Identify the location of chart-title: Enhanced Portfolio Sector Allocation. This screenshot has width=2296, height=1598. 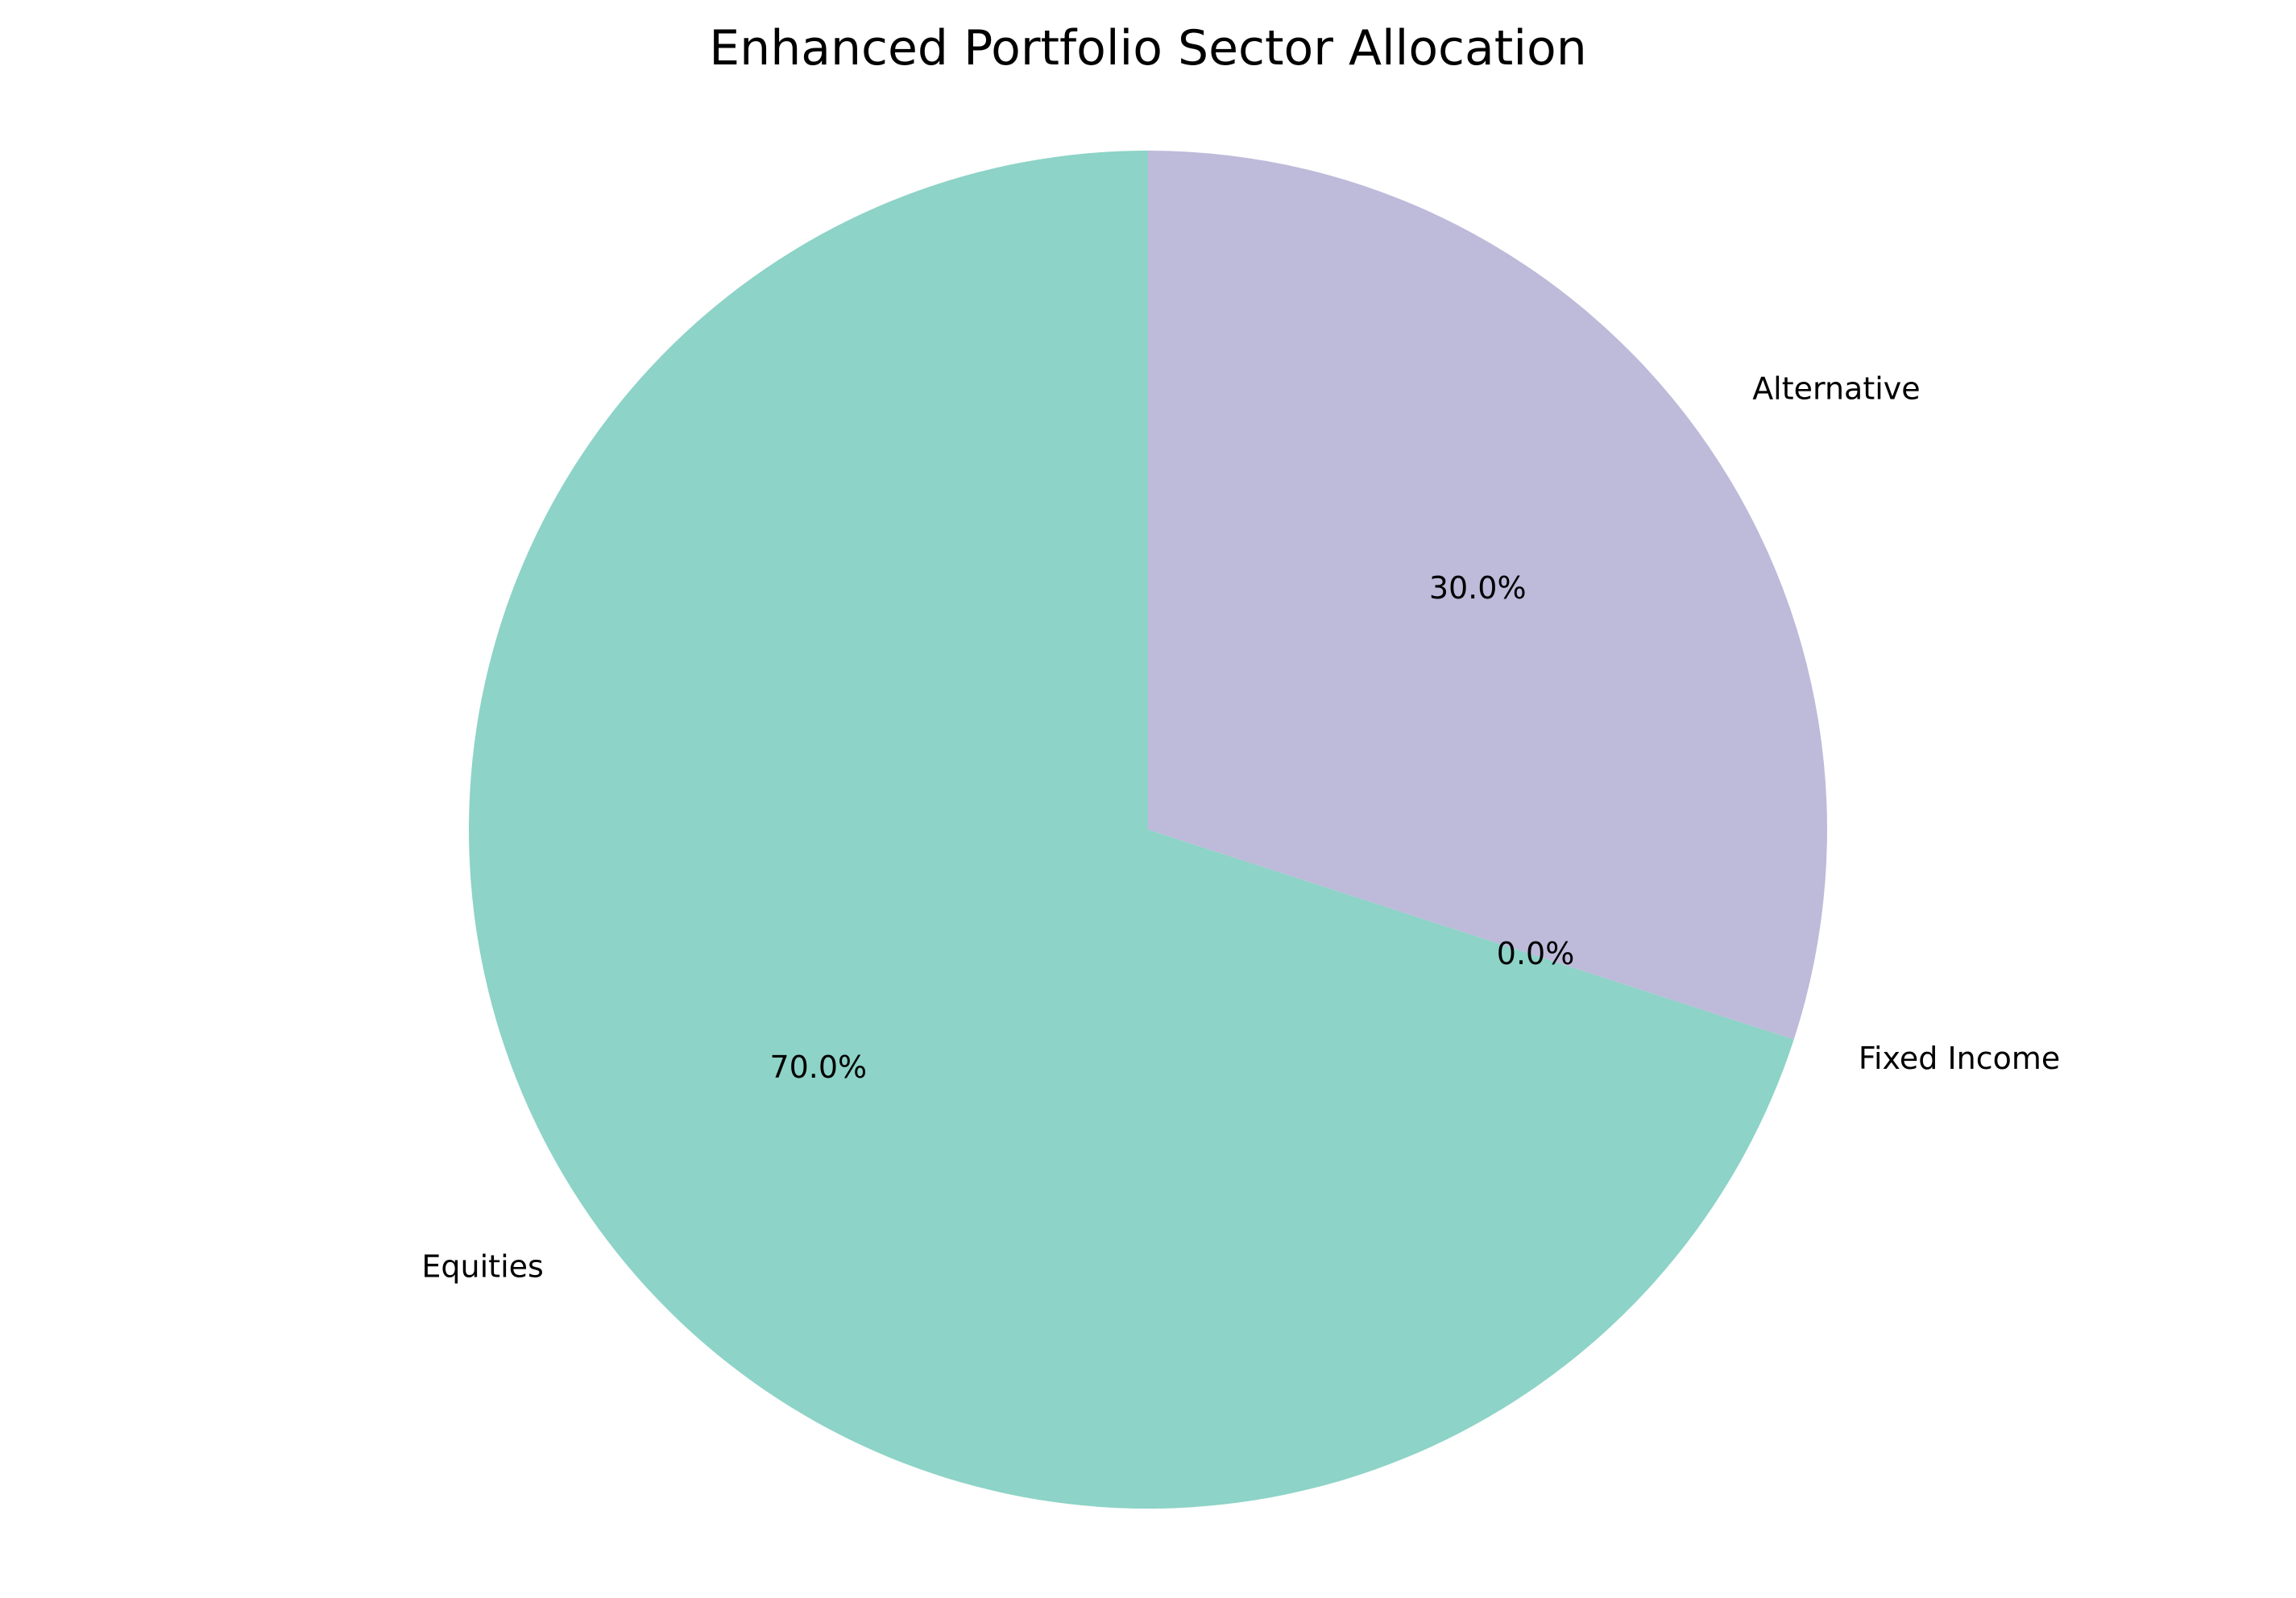
(1147, 48).